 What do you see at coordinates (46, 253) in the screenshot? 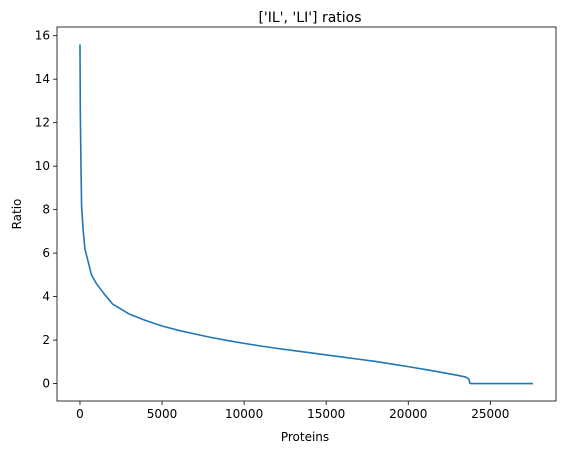
I see `y-tick-label: 6` at bounding box center [46, 253].